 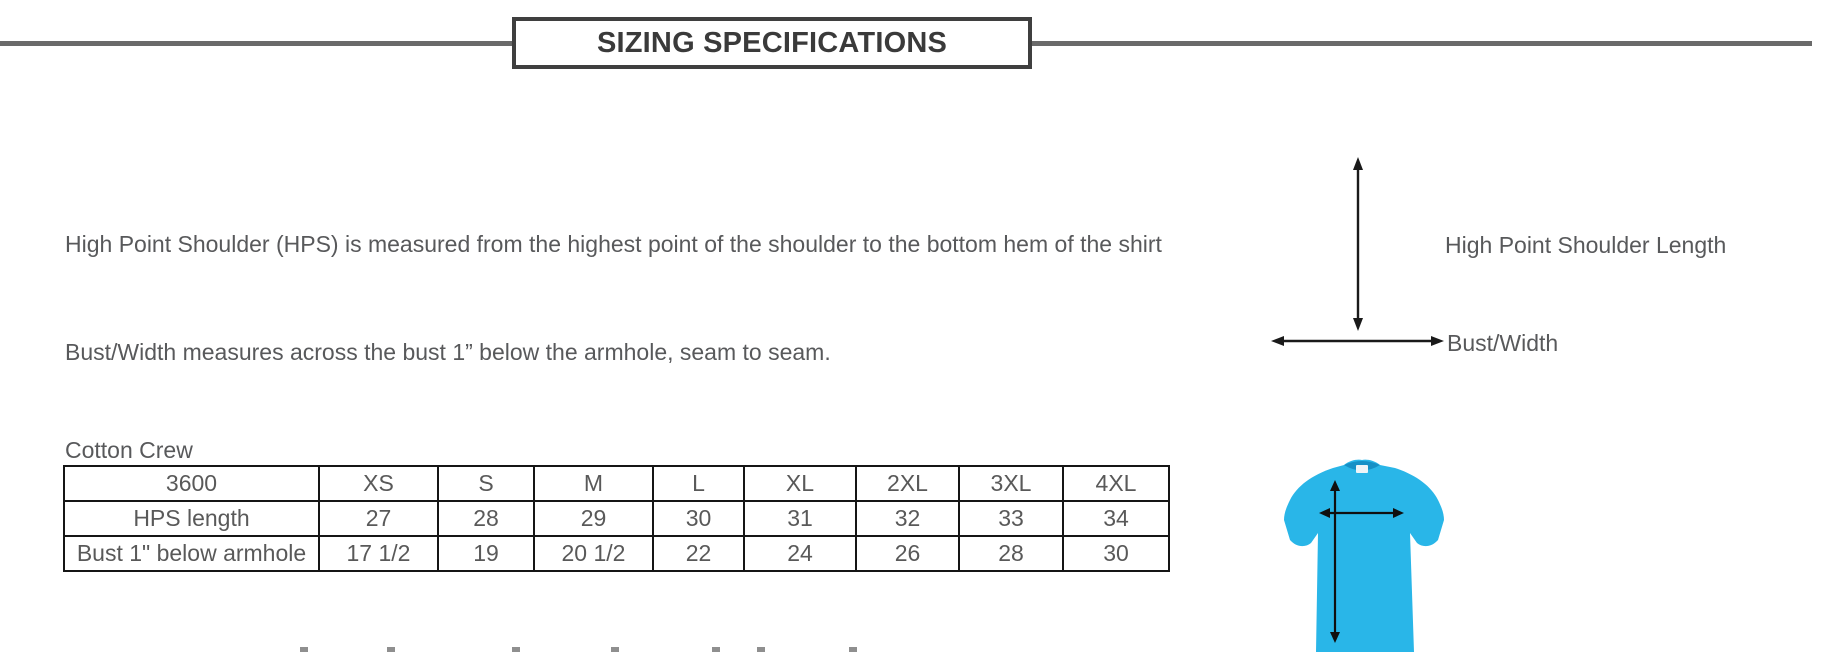 What do you see at coordinates (486, 553) in the screenshot?
I see `value-cell: 19` at bounding box center [486, 553].